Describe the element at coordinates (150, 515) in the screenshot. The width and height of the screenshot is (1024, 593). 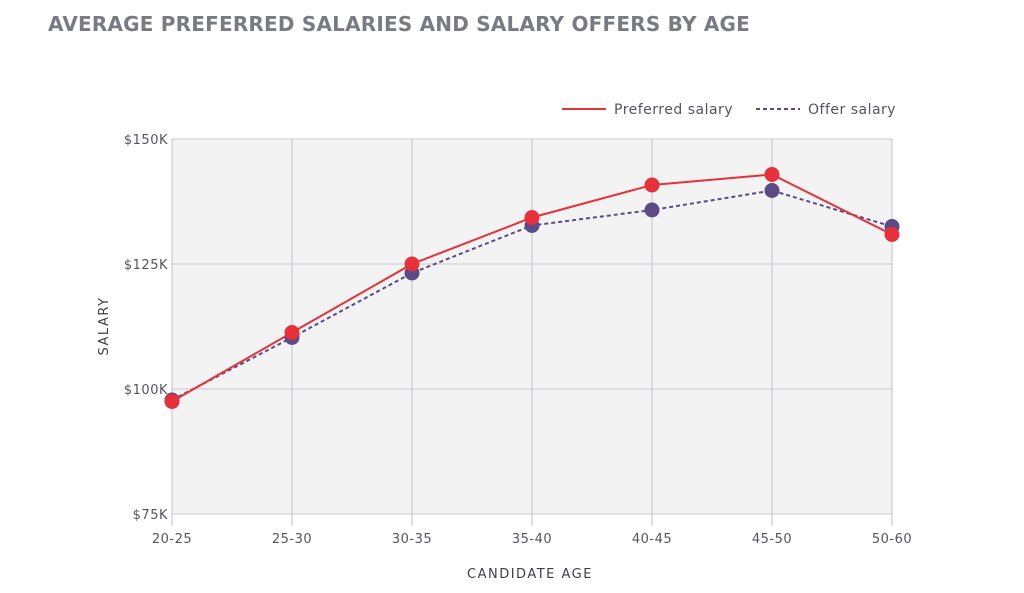
I see `y-tick-label-75k: $75K` at that location.